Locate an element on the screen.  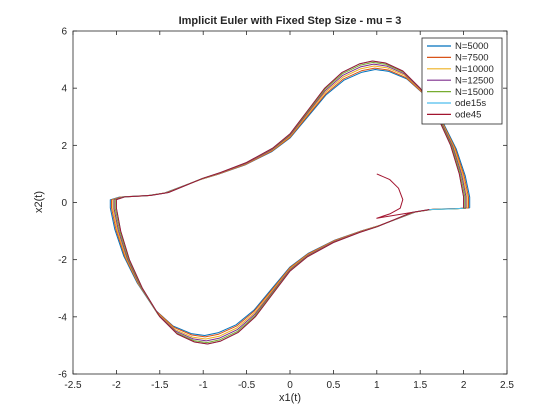
y-tick-label: -2 is located at coordinates (62, 260).